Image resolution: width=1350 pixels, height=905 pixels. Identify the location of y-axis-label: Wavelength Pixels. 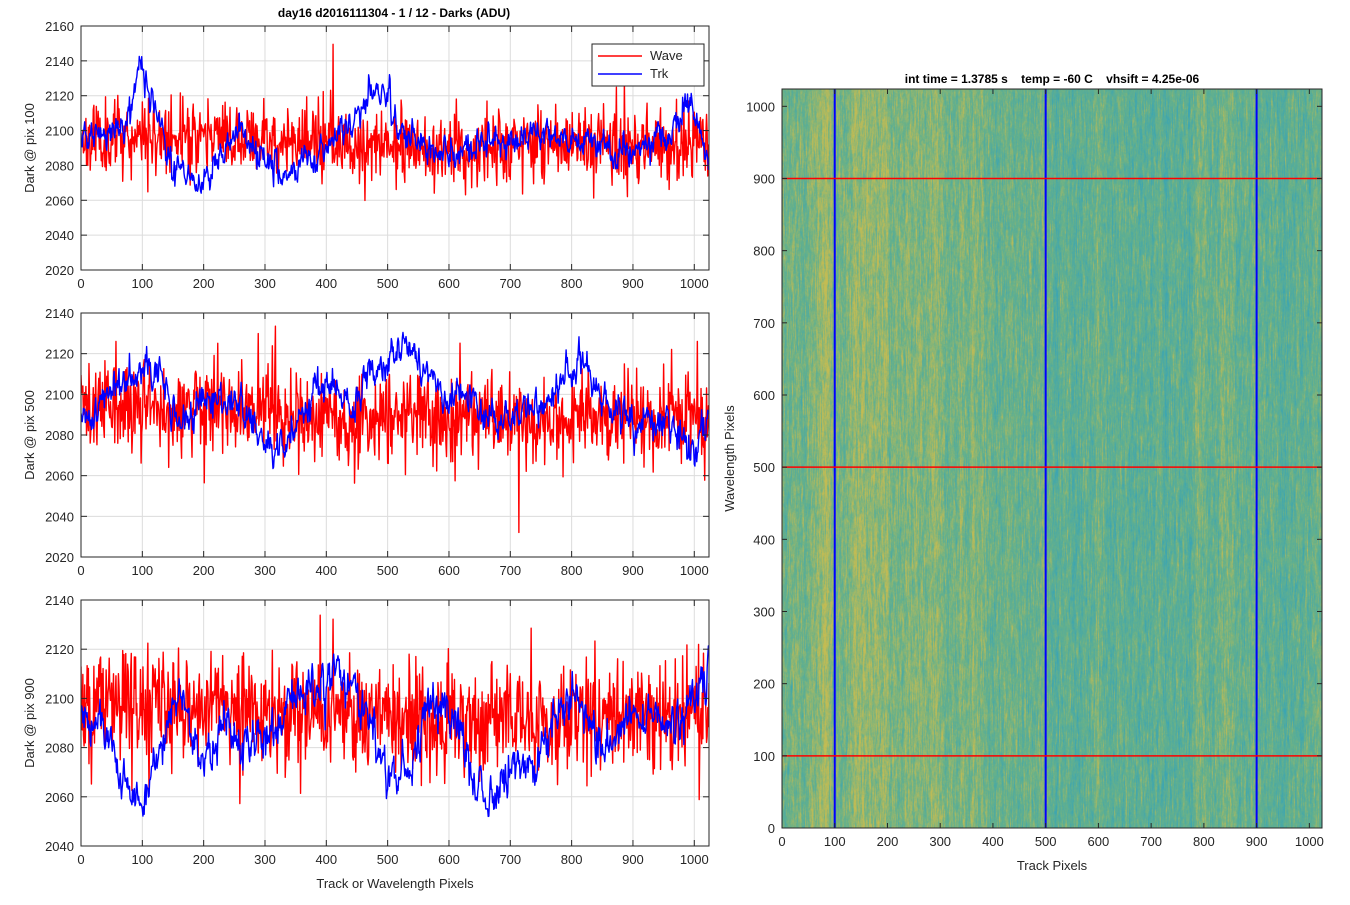
(729, 458).